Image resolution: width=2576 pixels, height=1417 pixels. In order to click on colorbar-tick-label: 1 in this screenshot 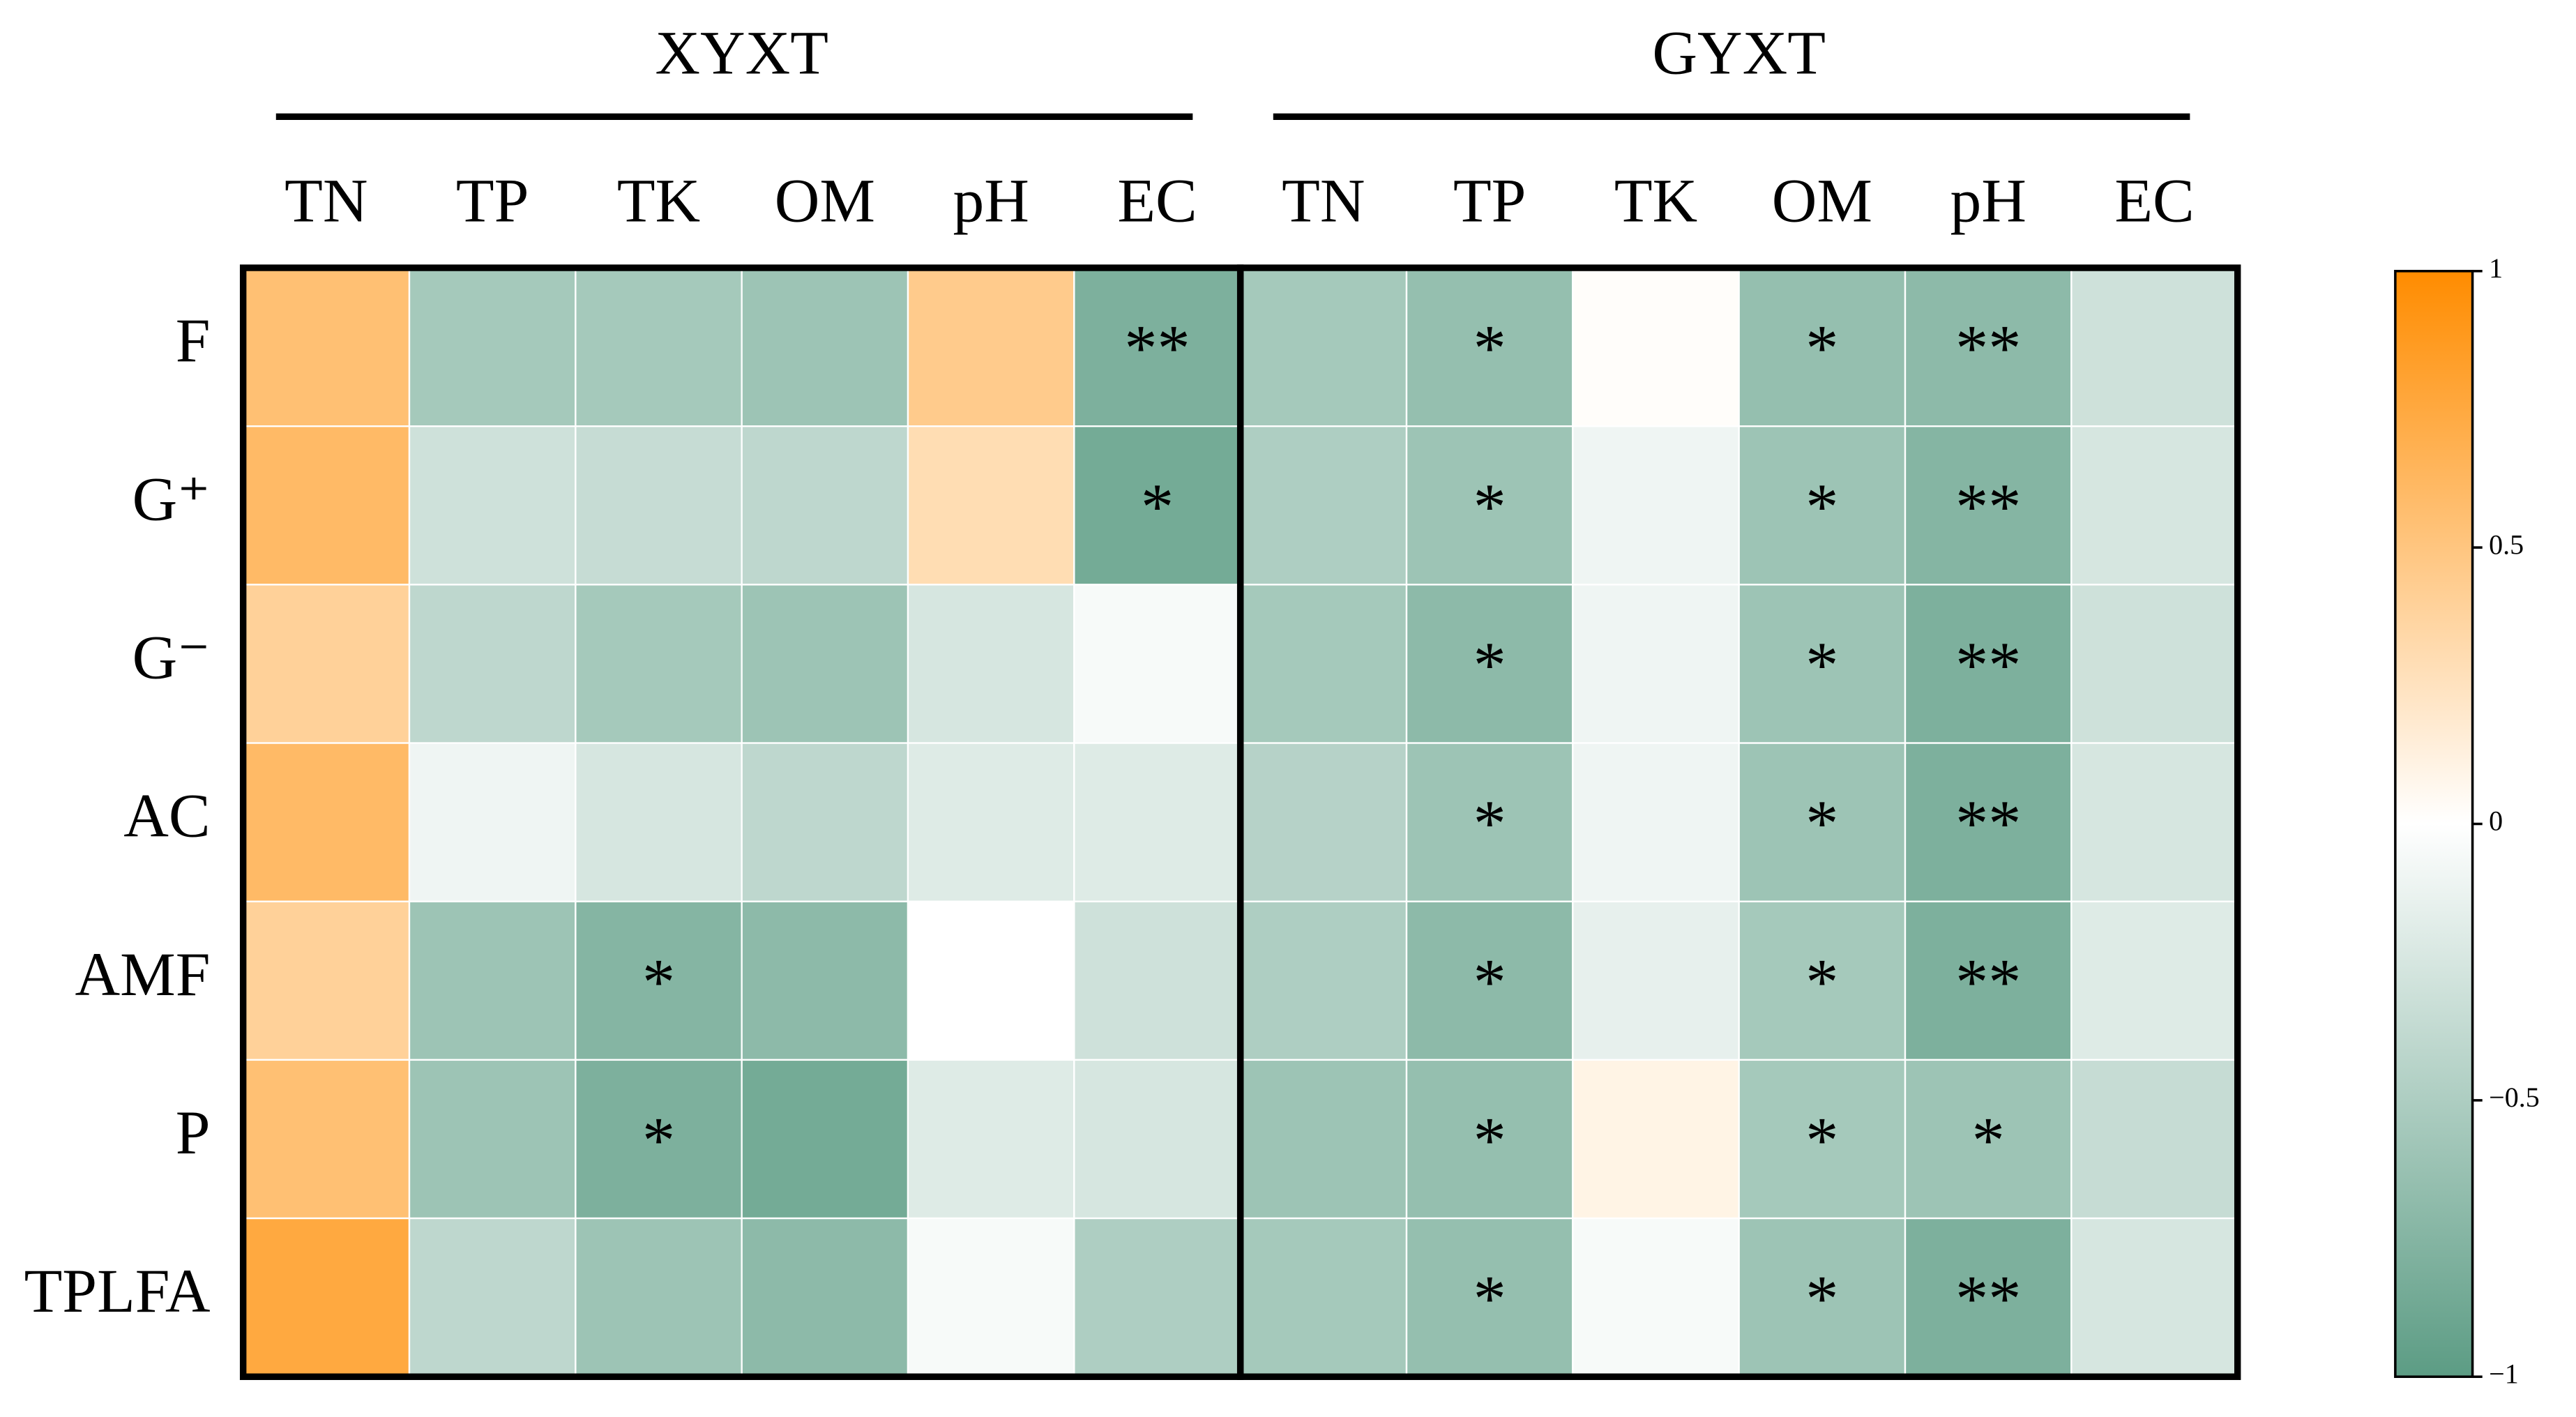, I will do `click(2496, 268)`.